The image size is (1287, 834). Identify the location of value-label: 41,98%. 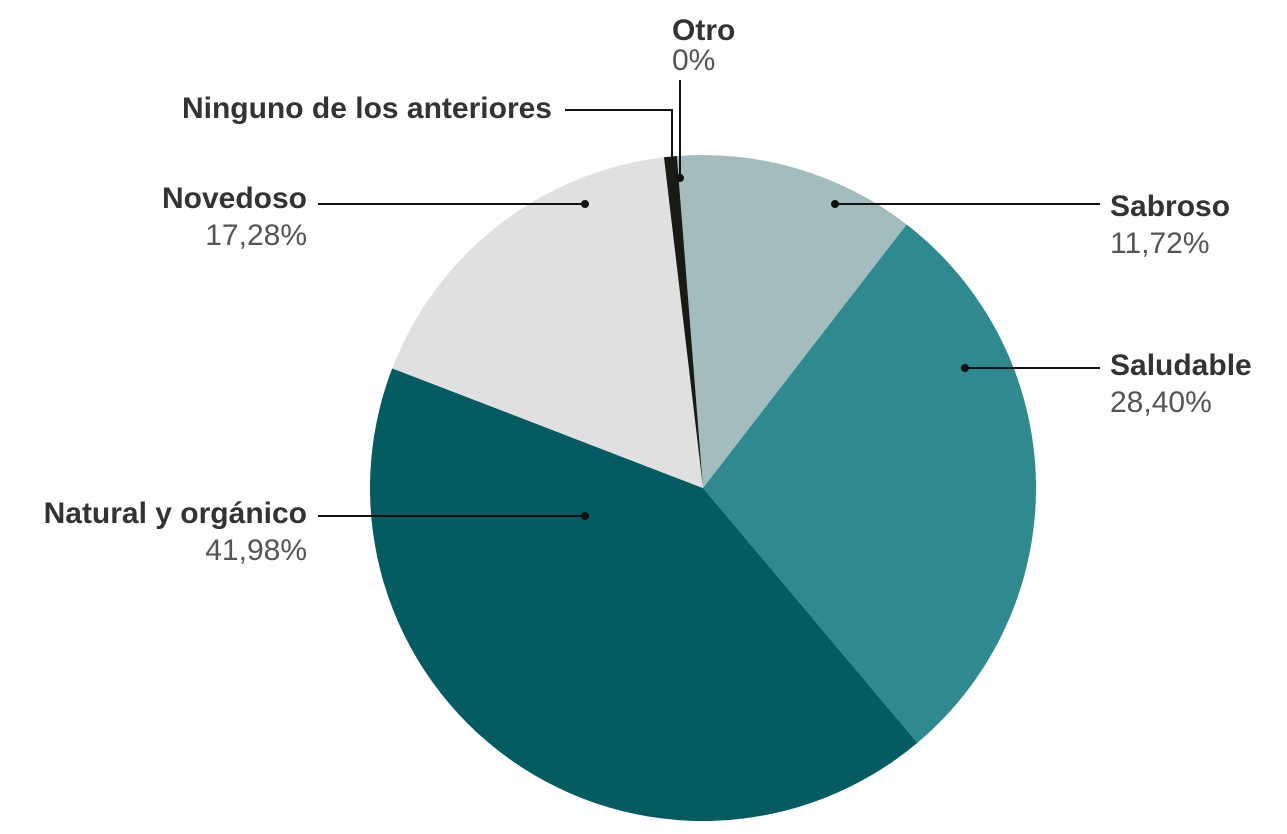
(256, 550).